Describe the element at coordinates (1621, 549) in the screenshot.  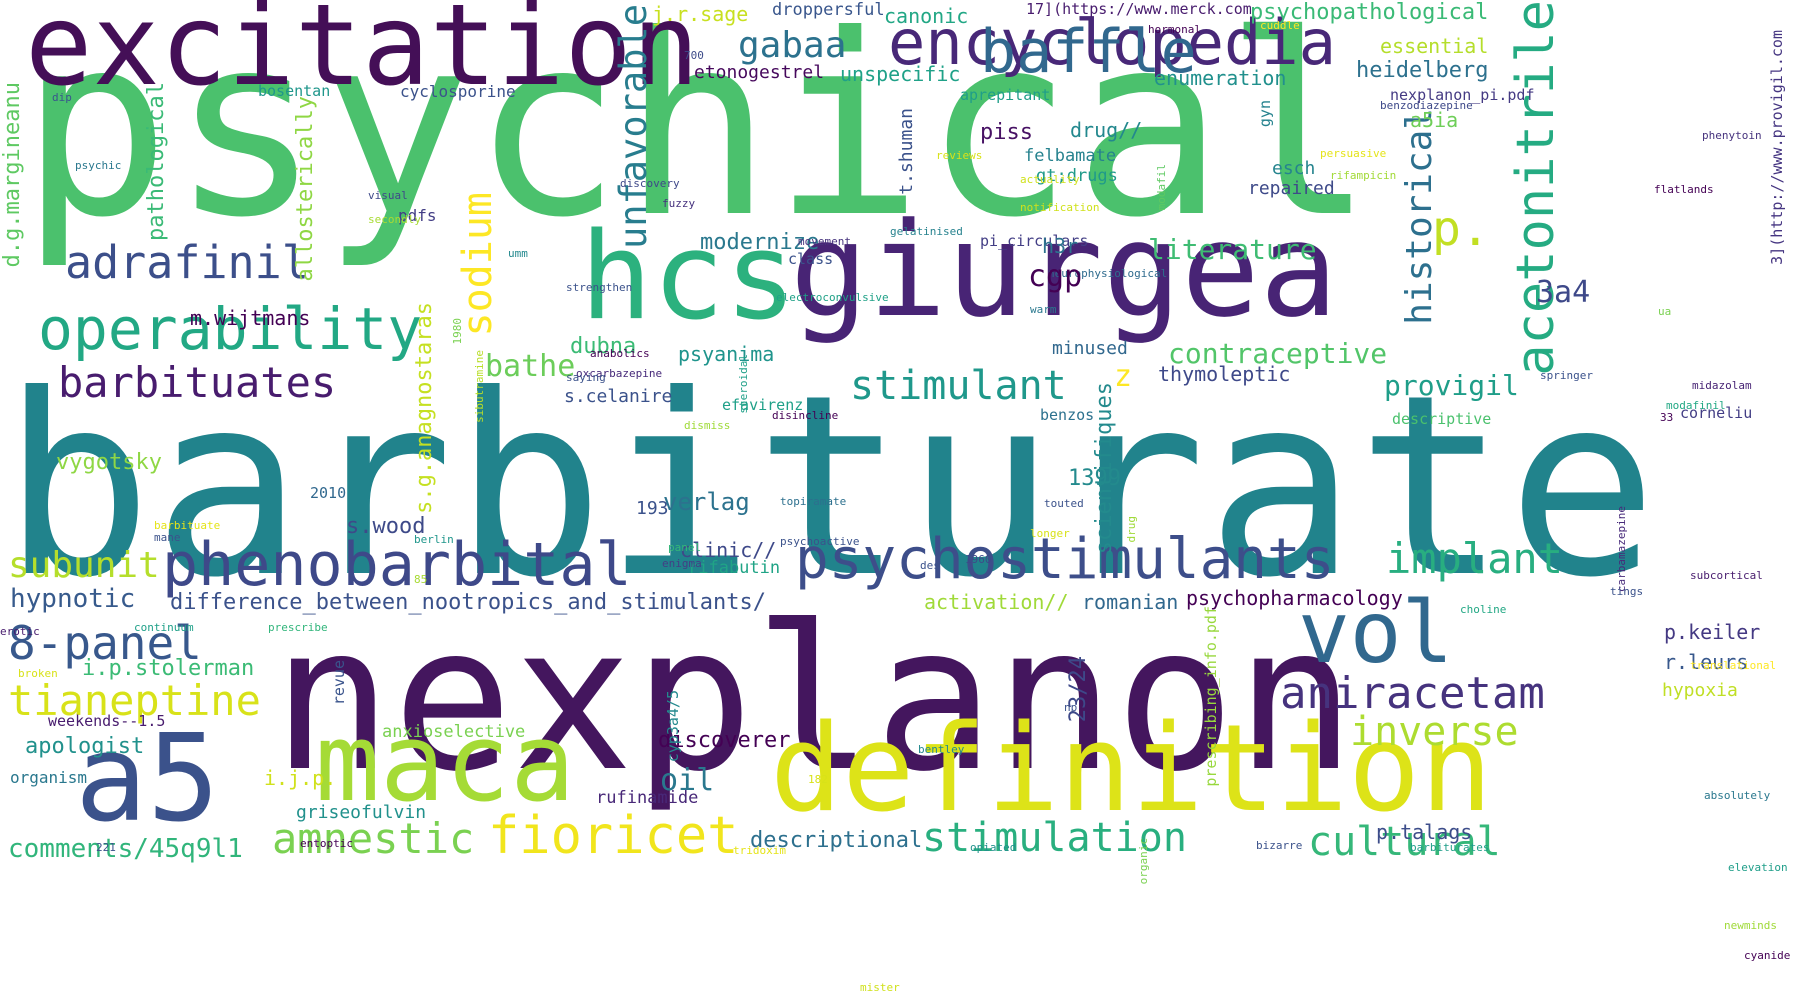
I see `word: carbamazepine` at that location.